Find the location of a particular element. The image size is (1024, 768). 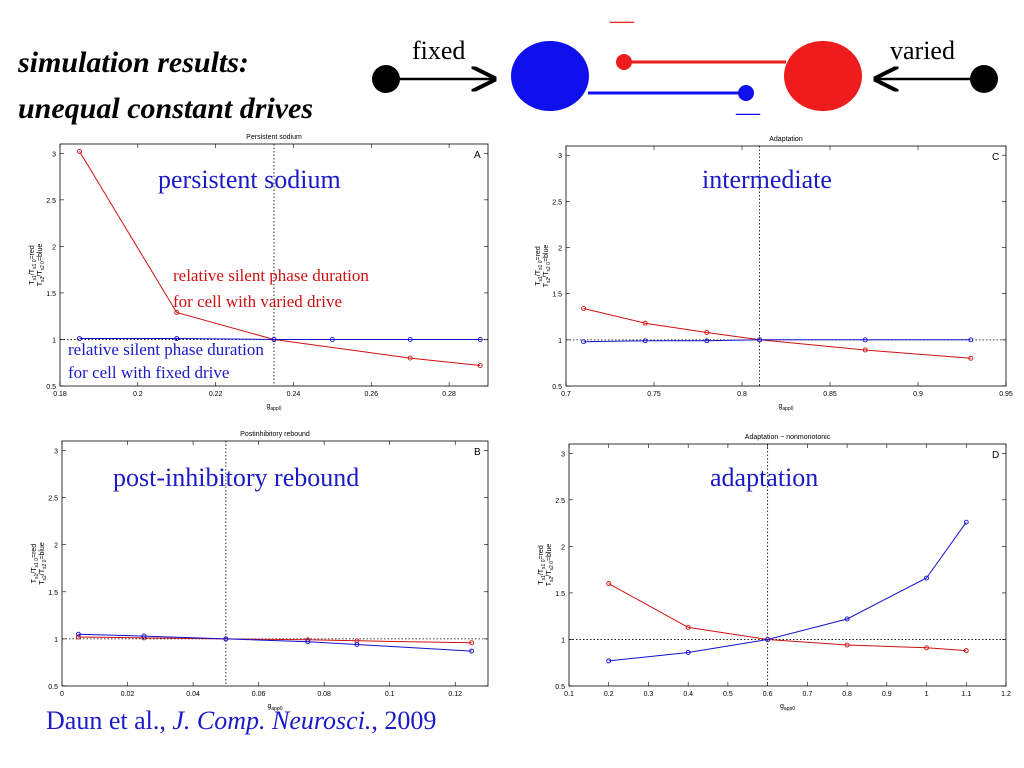

panel-d-name: adaptation is located at coordinates (764, 477).